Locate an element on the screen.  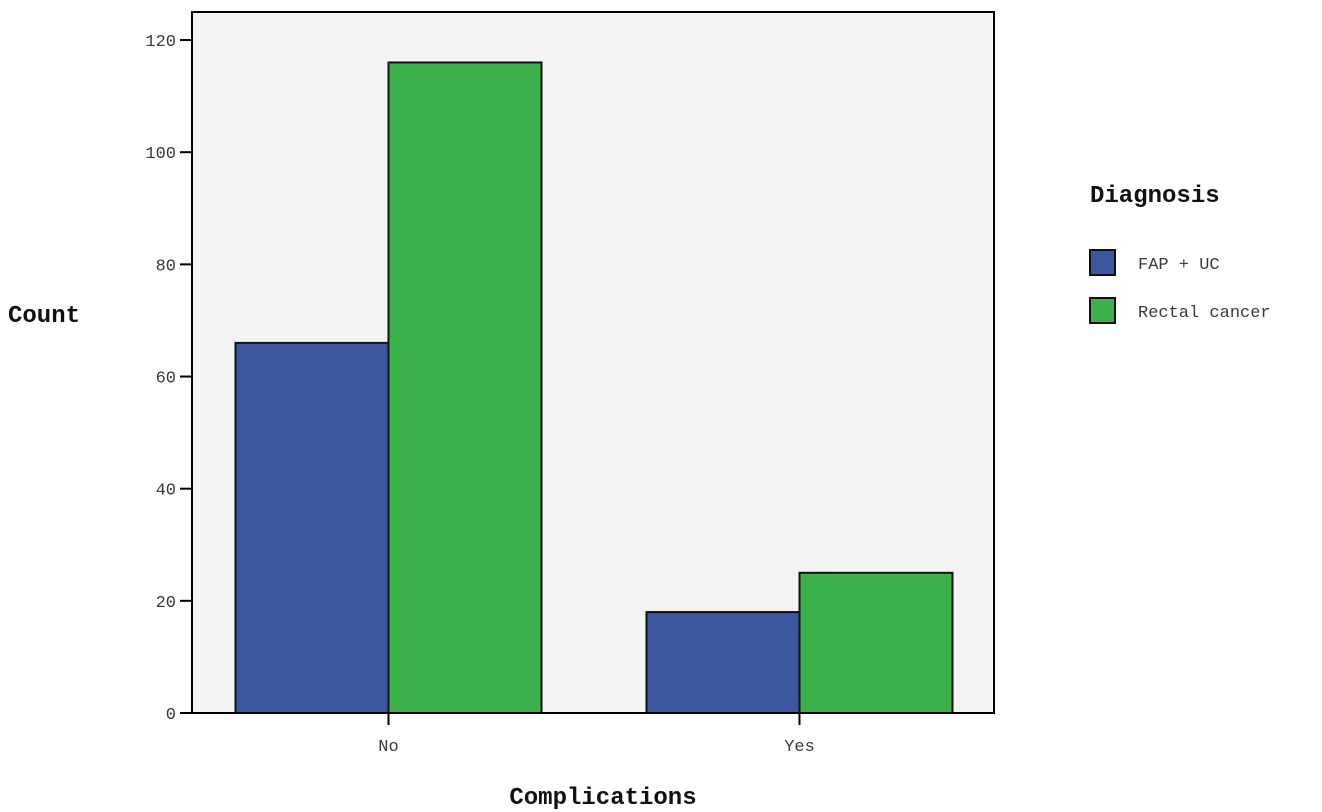
y-axis: 0 20 40 60 80 100 120 is located at coordinates (168, 379).